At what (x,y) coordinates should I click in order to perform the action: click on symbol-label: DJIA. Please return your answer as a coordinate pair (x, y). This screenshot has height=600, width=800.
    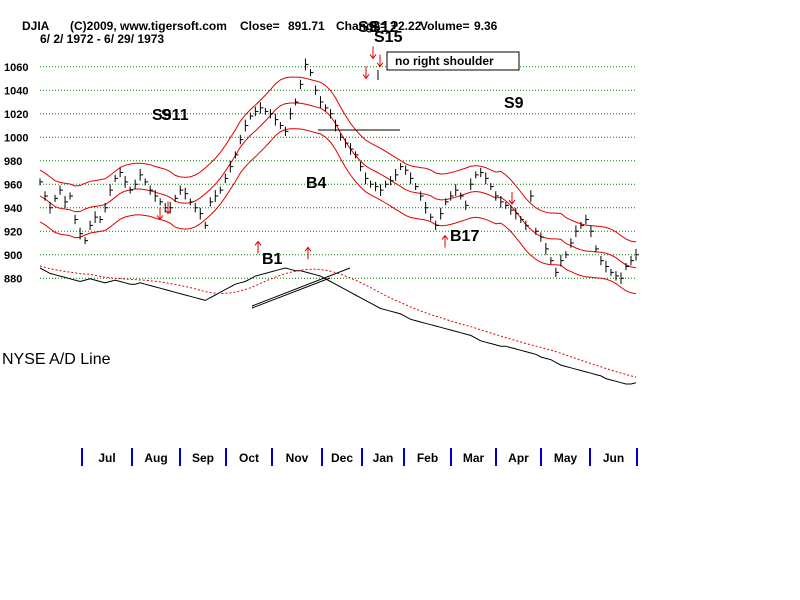
    Looking at the image, I should click on (36, 26).